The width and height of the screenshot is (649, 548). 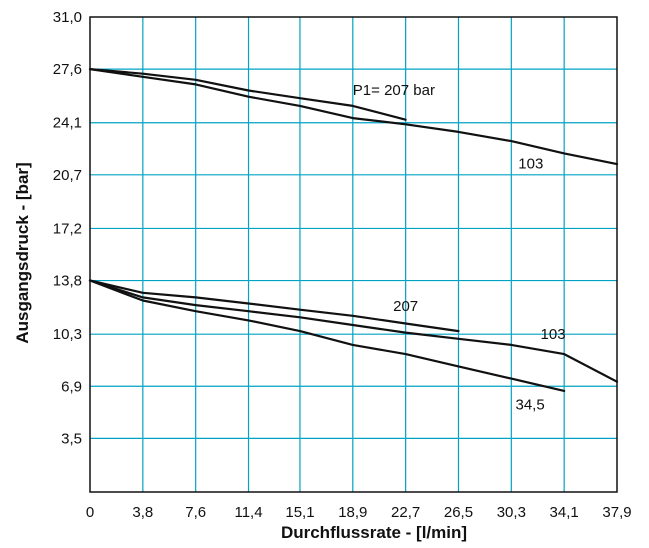 What do you see at coordinates (405, 306) in the screenshot?
I see `series-annotation: 207` at bounding box center [405, 306].